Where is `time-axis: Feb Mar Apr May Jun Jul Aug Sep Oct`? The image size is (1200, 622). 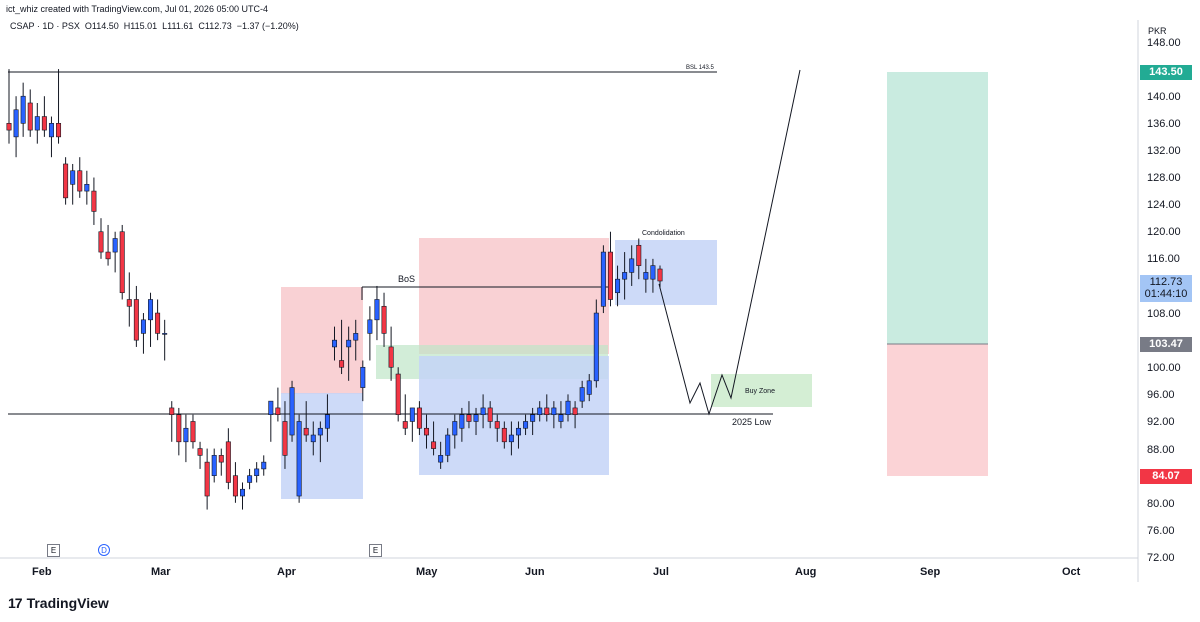 time-axis: Feb Mar Apr May Jun Jul Aug Sep Oct is located at coordinates (556, 572).